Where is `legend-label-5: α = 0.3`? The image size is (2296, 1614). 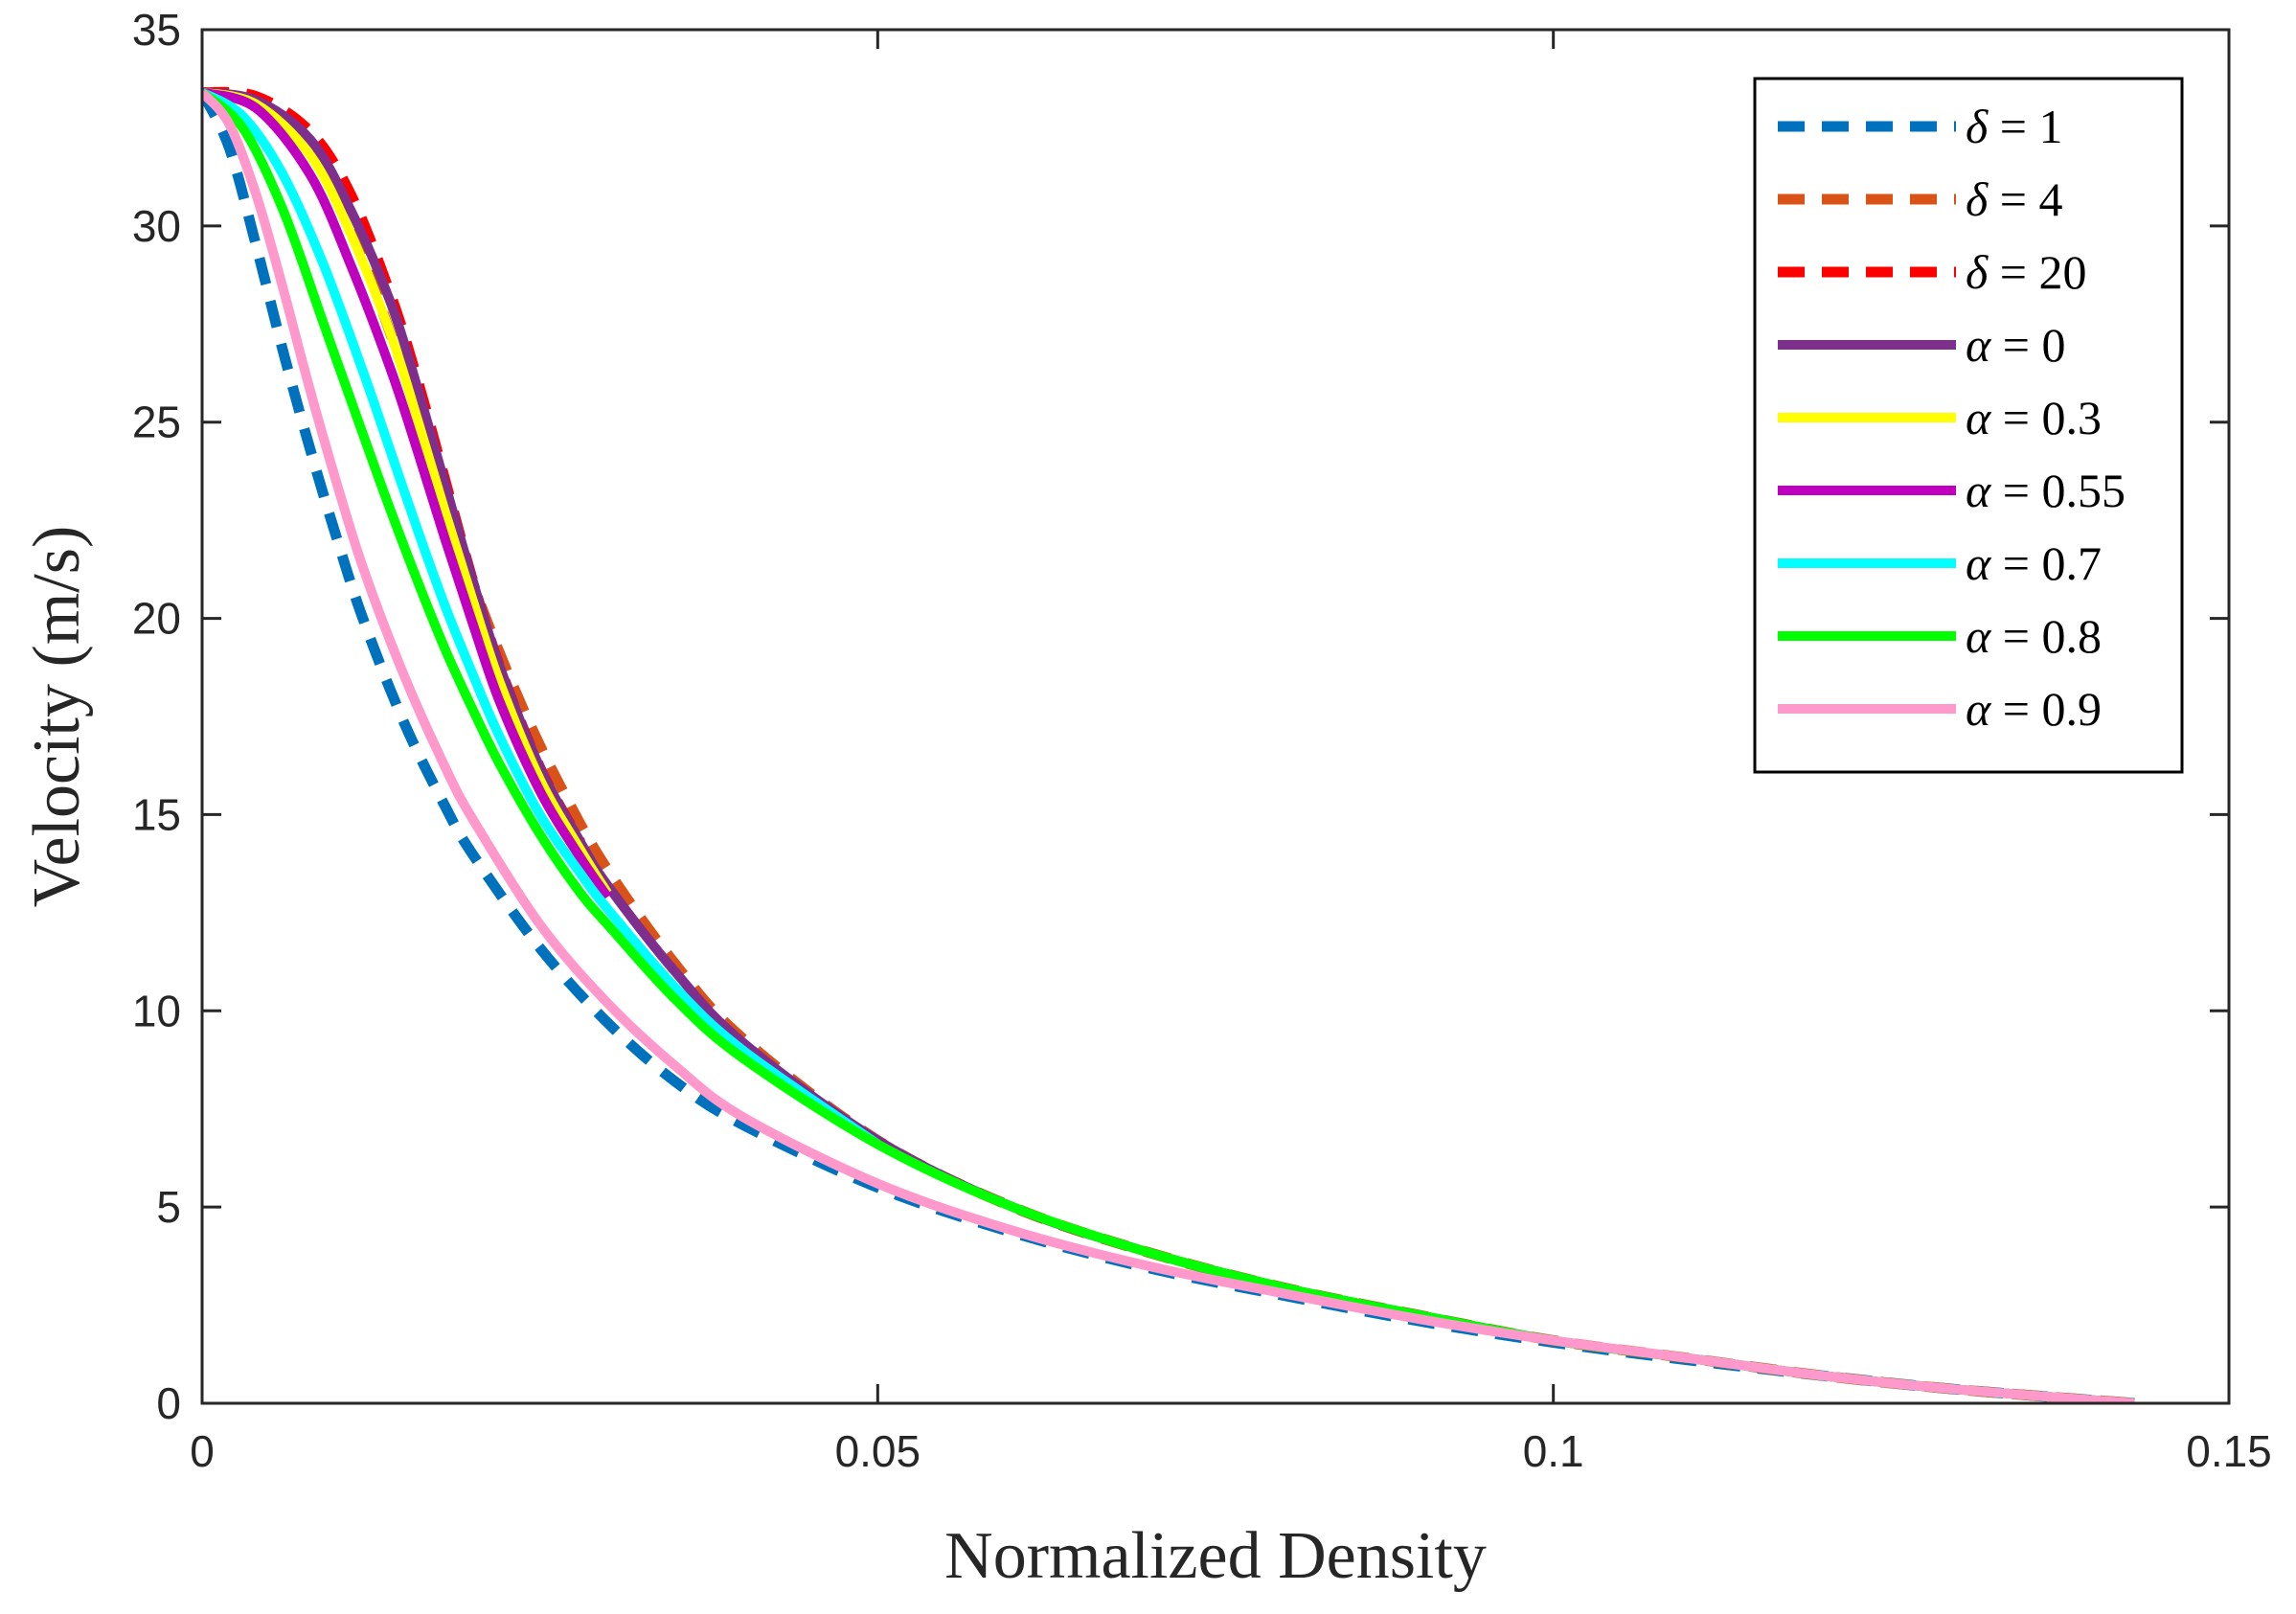 legend-label-5: α = 0.3 is located at coordinates (2034, 417).